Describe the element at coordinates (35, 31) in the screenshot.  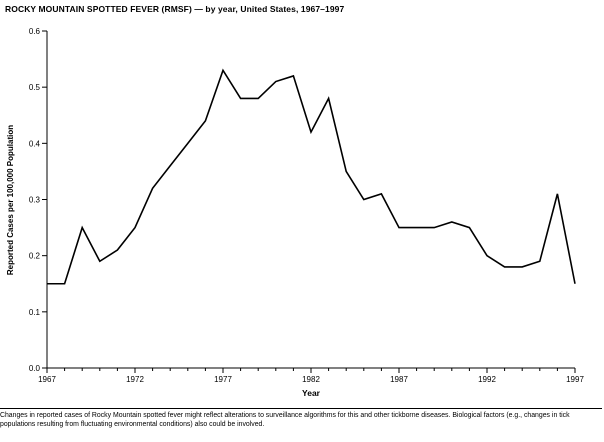
I see `y-tick-label: 0.6` at that location.